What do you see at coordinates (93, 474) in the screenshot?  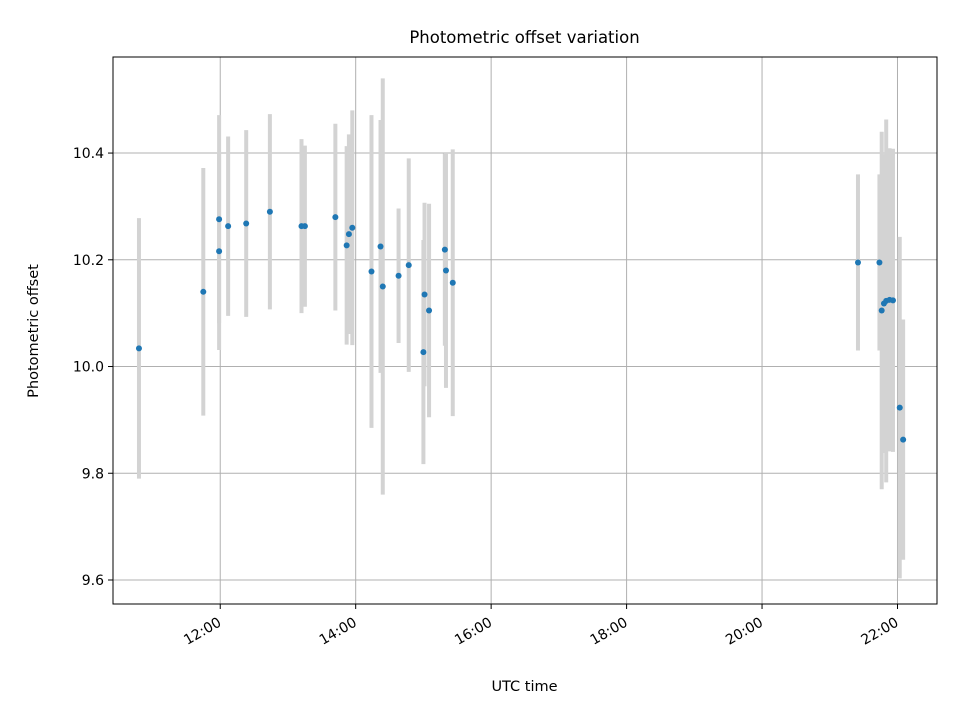 I see `y-tick-label: 9.8` at bounding box center [93, 474].